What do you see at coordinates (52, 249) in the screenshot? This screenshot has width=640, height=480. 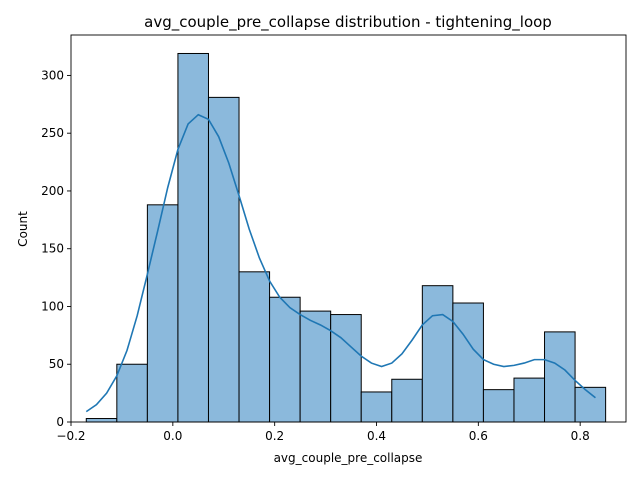 I see `y-tick-label: 150` at bounding box center [52, 249].